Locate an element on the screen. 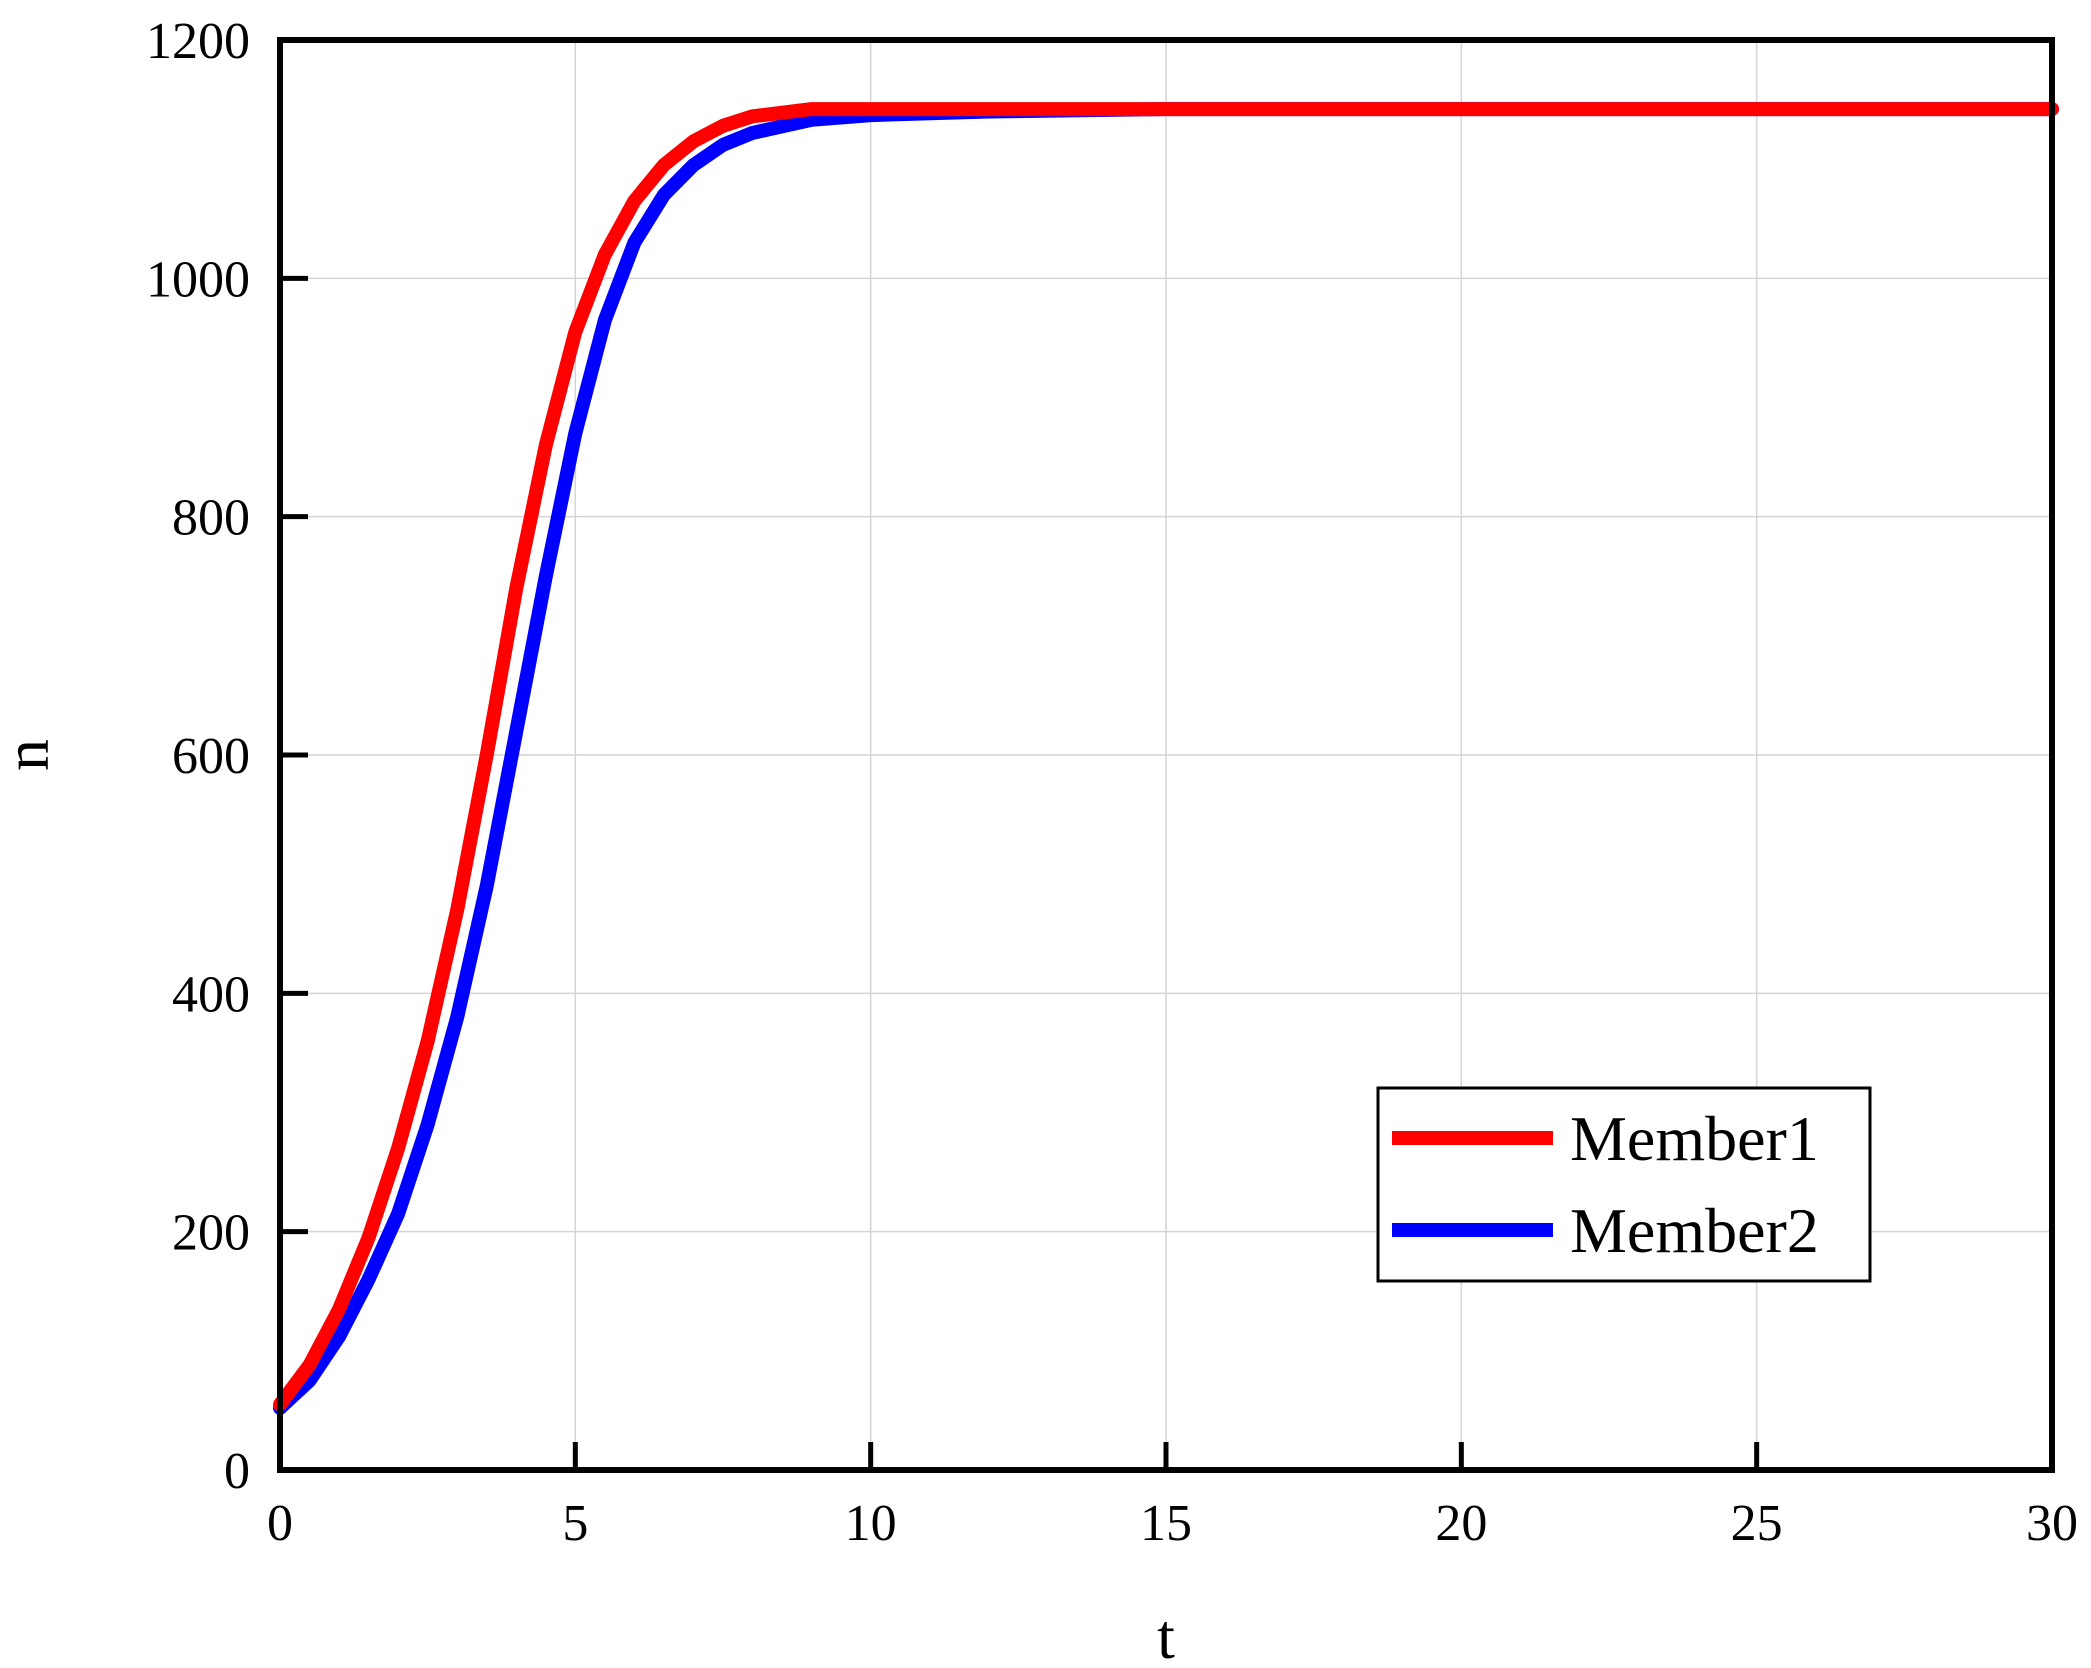  y-tick-label: 600 is located at coordinates (211, 756).